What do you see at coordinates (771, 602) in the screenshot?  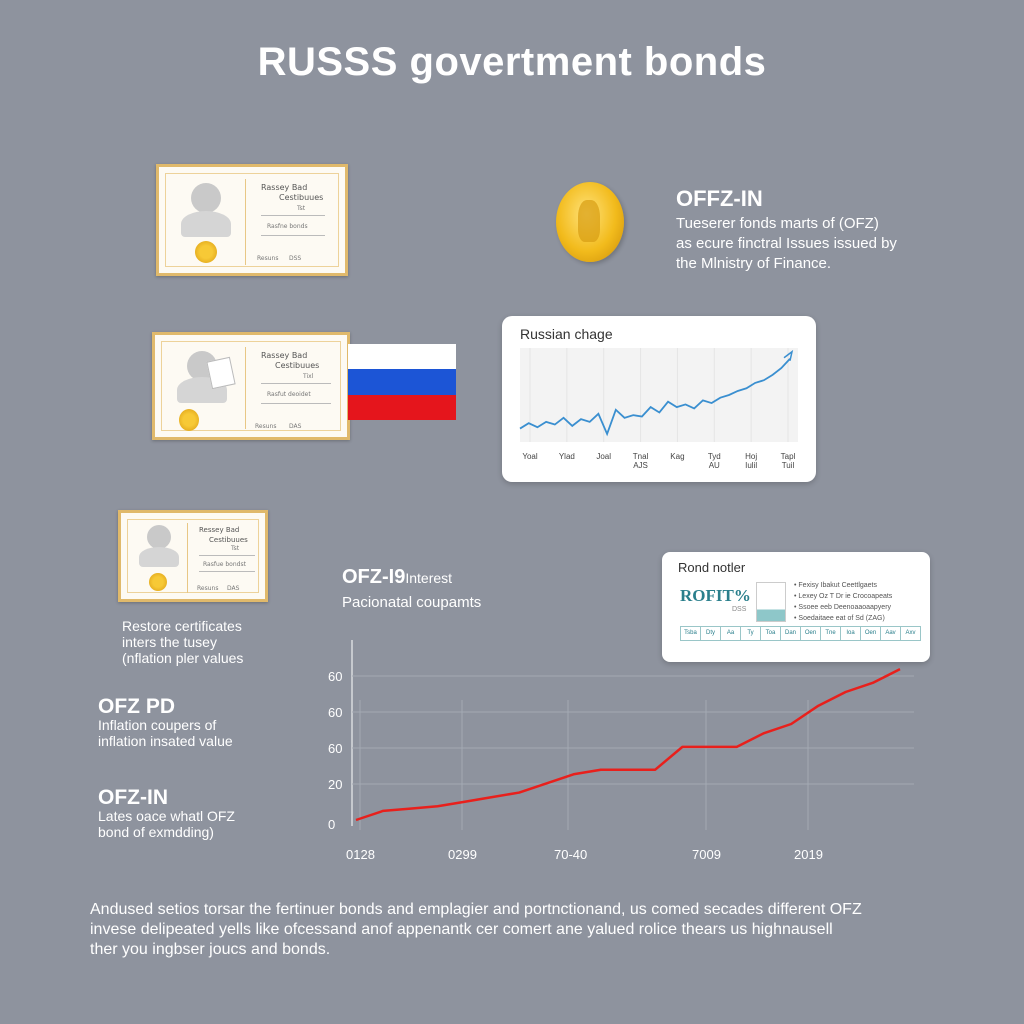 I see `mini-chart-icon` at bounding box center [771, 602].